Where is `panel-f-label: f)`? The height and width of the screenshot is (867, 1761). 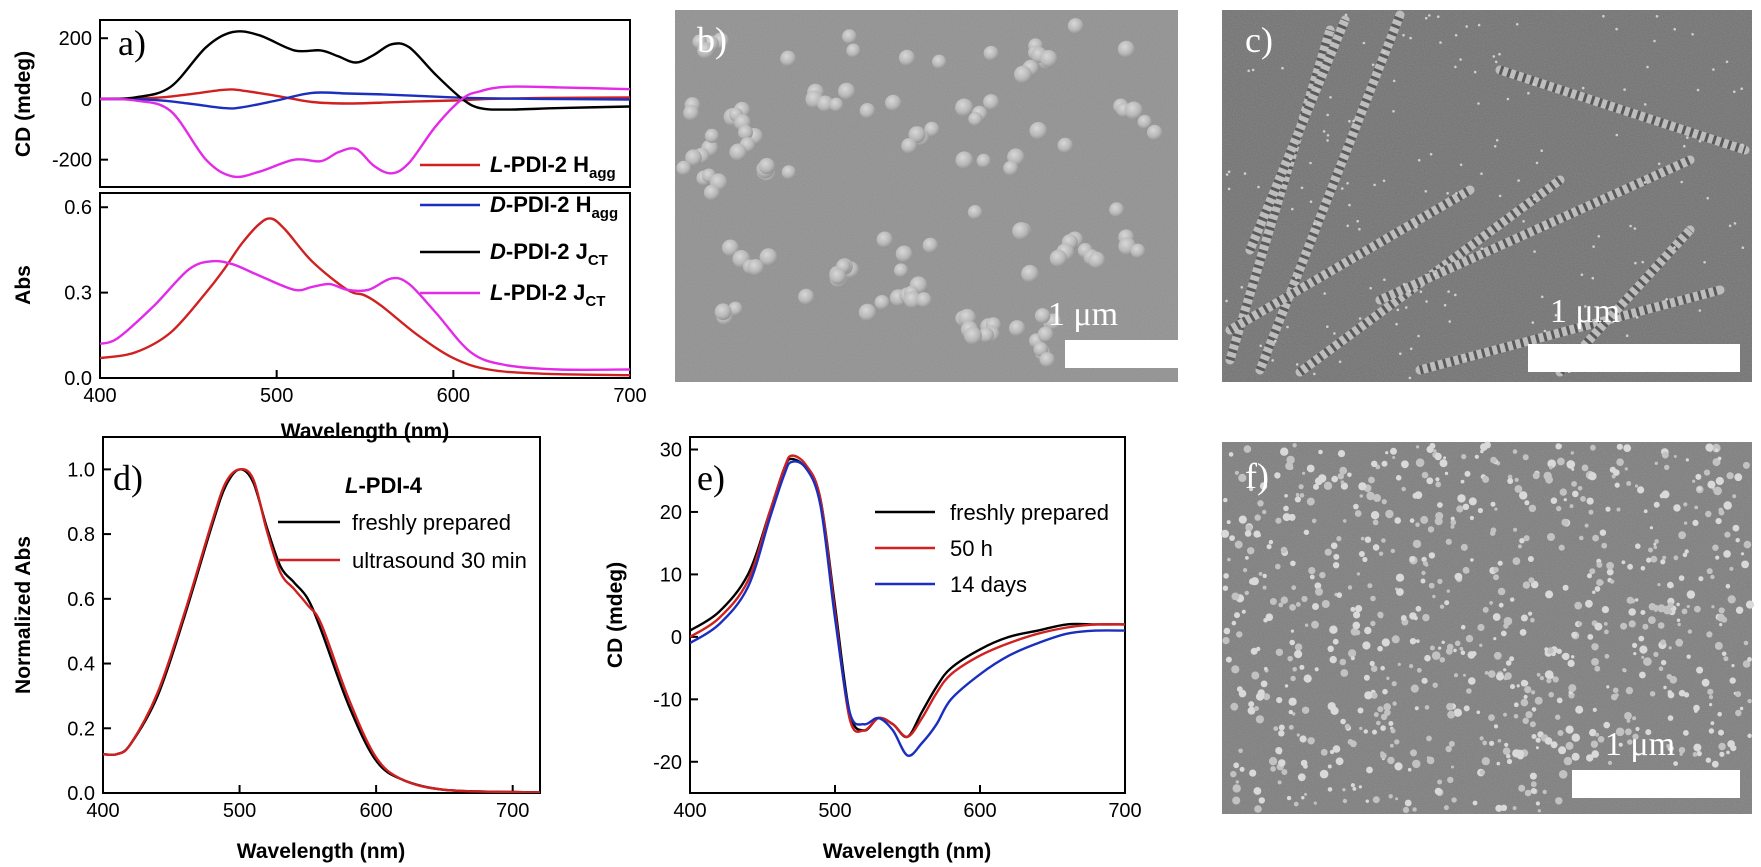
panel-f-label: f) is located at coordinates (1257, 476).